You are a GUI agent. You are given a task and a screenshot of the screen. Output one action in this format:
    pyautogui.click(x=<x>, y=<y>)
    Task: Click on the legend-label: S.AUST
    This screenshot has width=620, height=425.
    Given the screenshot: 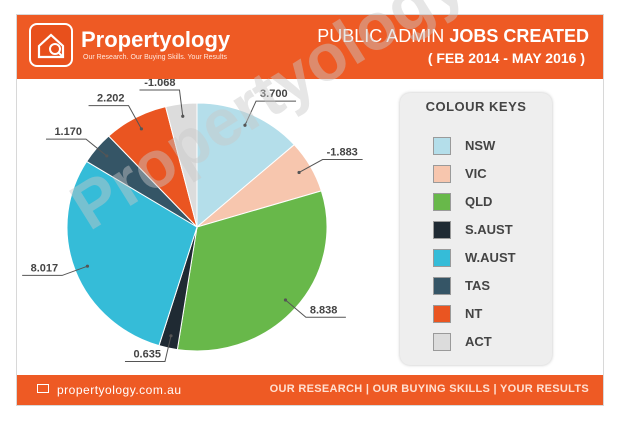 What is the action you would take?
    pyautogui.click(x=489, y=229)
    